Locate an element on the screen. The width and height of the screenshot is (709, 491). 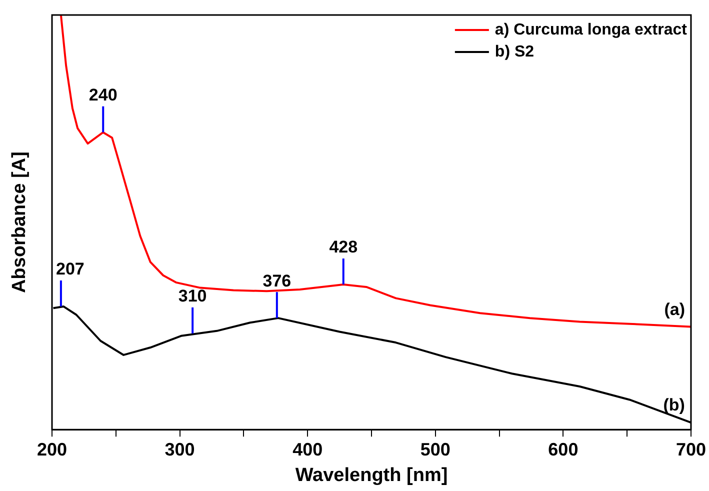
legend-label: b) S2 is located at coordinates (514, 51).